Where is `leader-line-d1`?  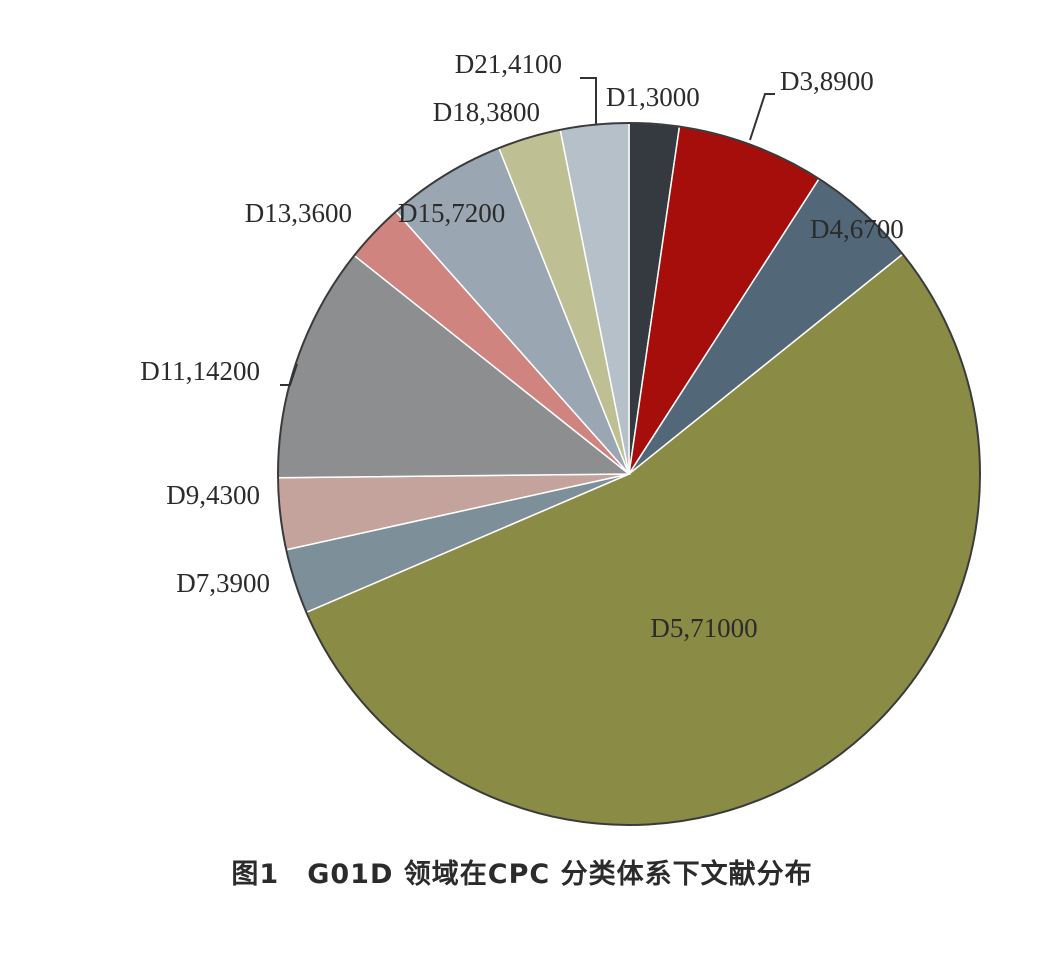
leader-line-d1 is located at coordinates (588, 100).